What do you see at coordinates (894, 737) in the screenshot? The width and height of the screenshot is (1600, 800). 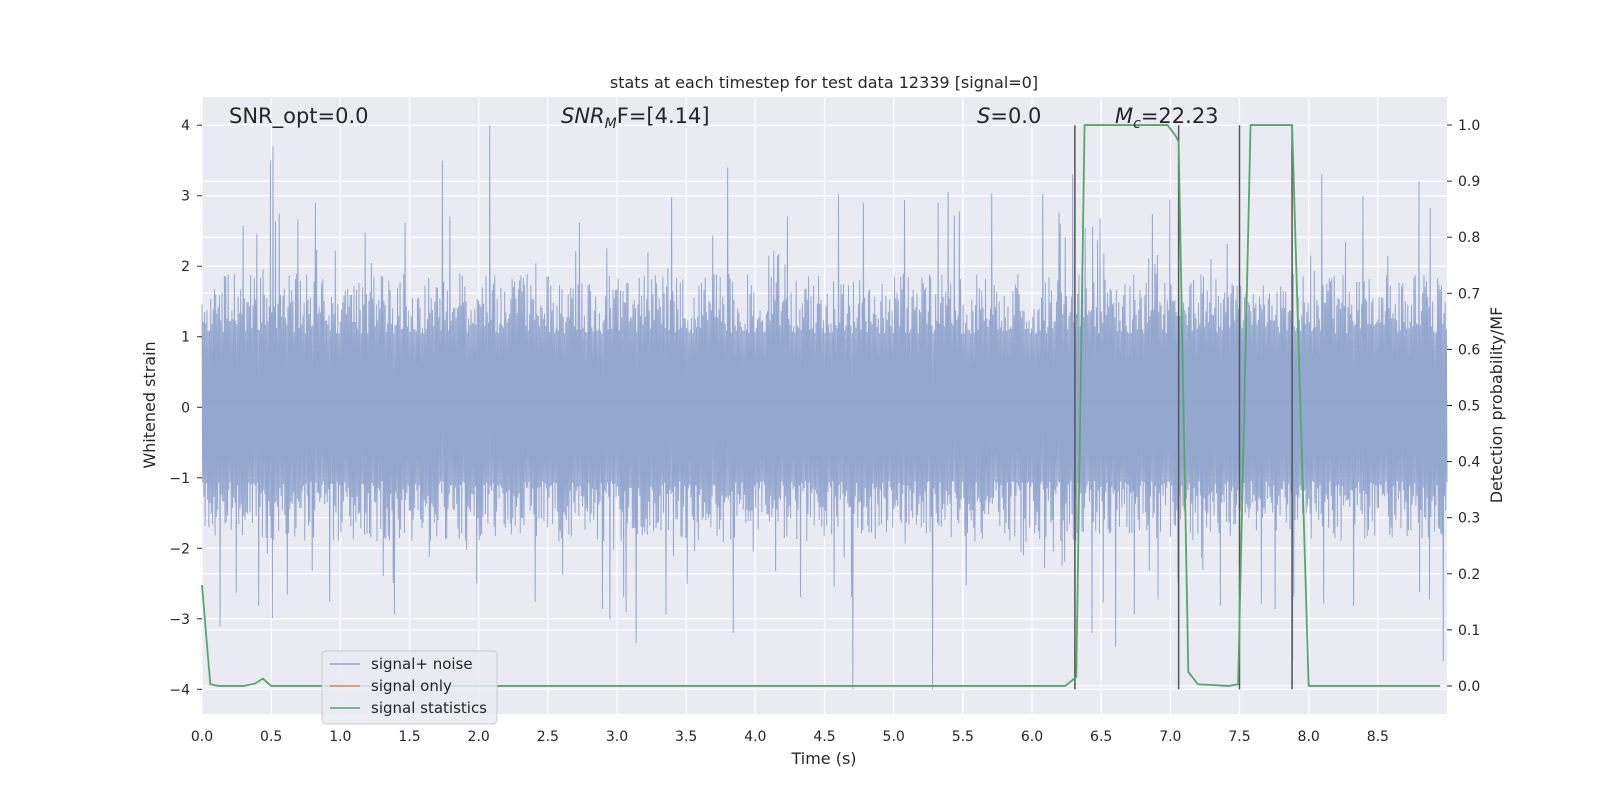 I see `x-tick-label: 5.0` at bounding box center [894, 737].